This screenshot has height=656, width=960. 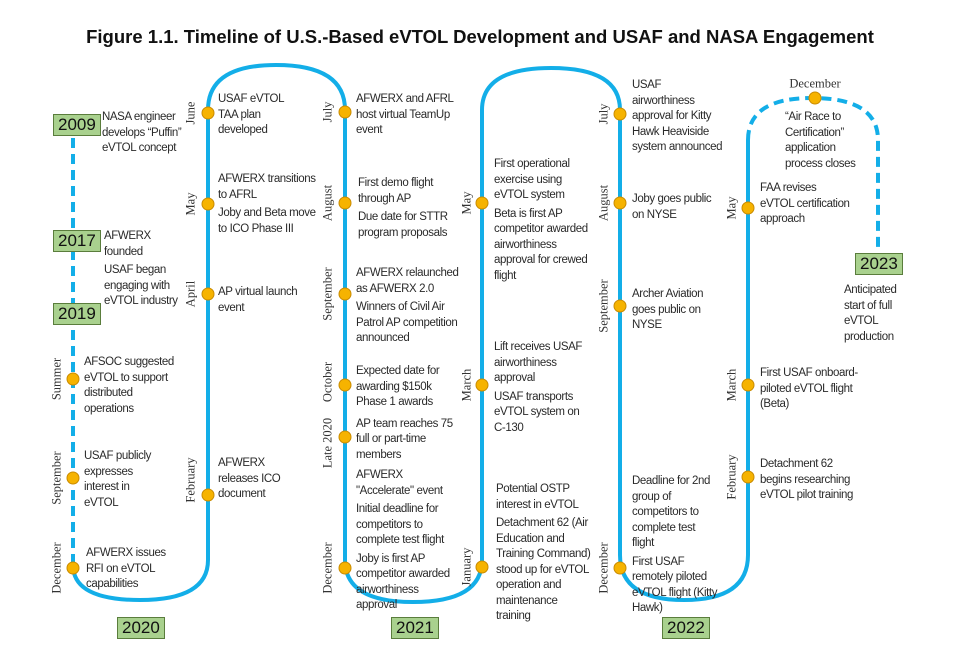 I want to click on event-text: Archer Aviation goes public on NYSE, so click(x=668, y=309).